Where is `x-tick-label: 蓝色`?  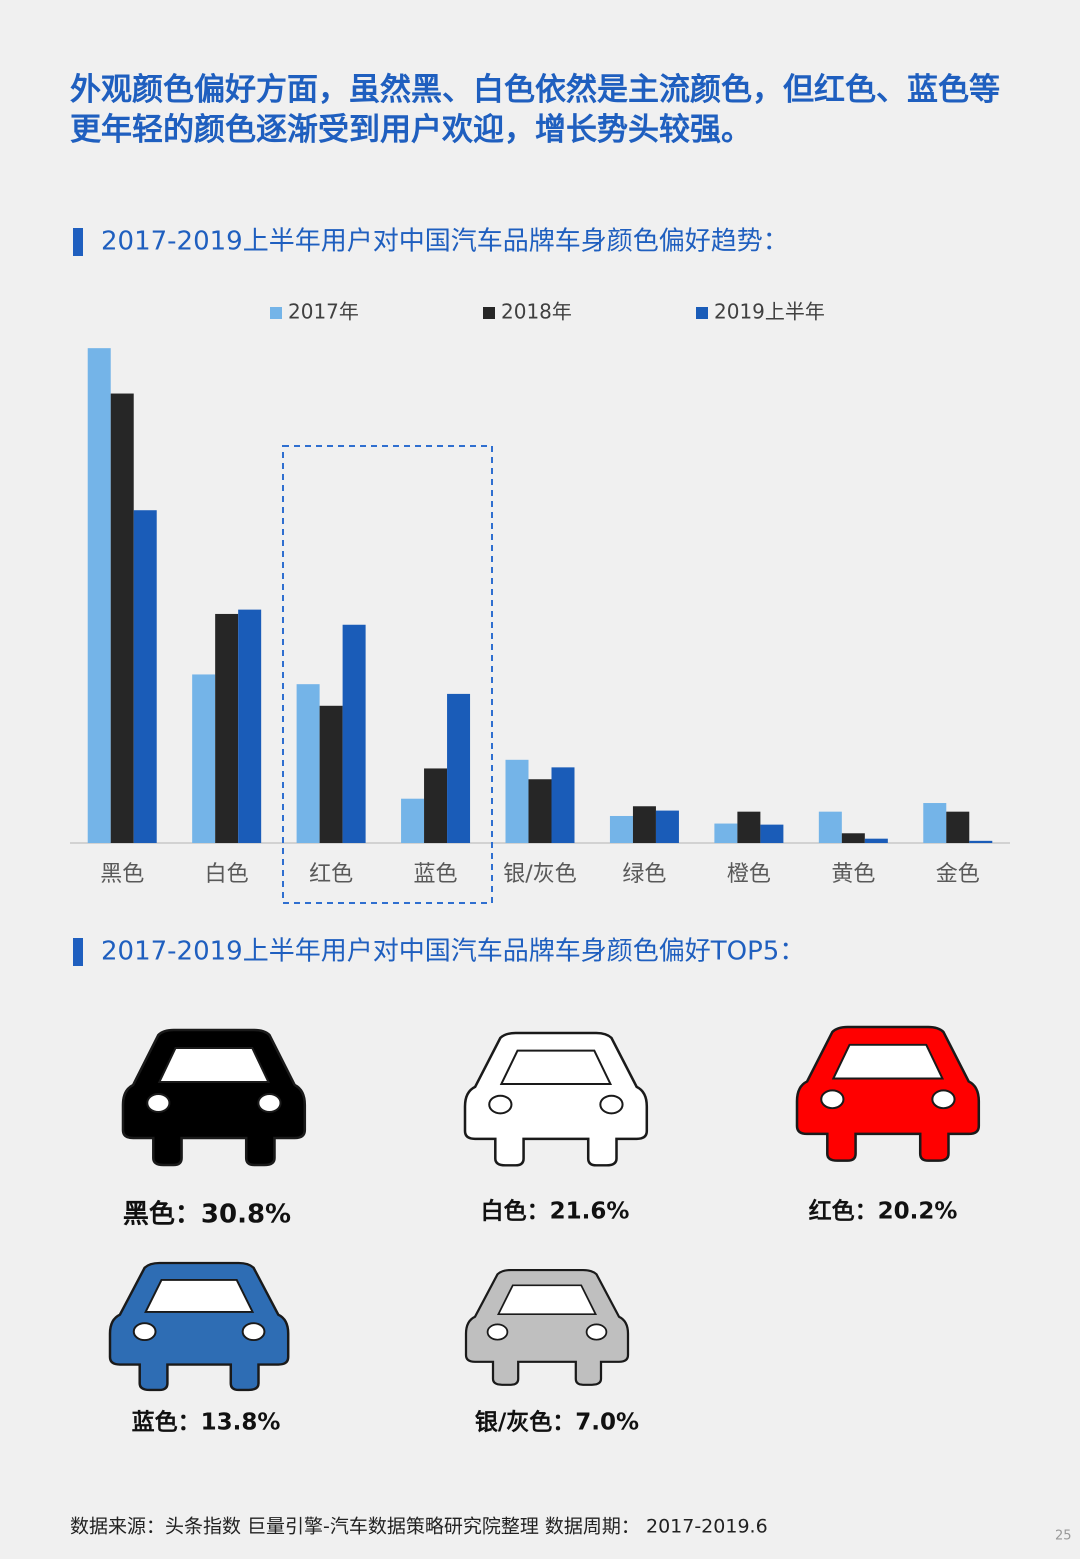 x-tick-label: 蓝色 is located at coordinates (436, 874).